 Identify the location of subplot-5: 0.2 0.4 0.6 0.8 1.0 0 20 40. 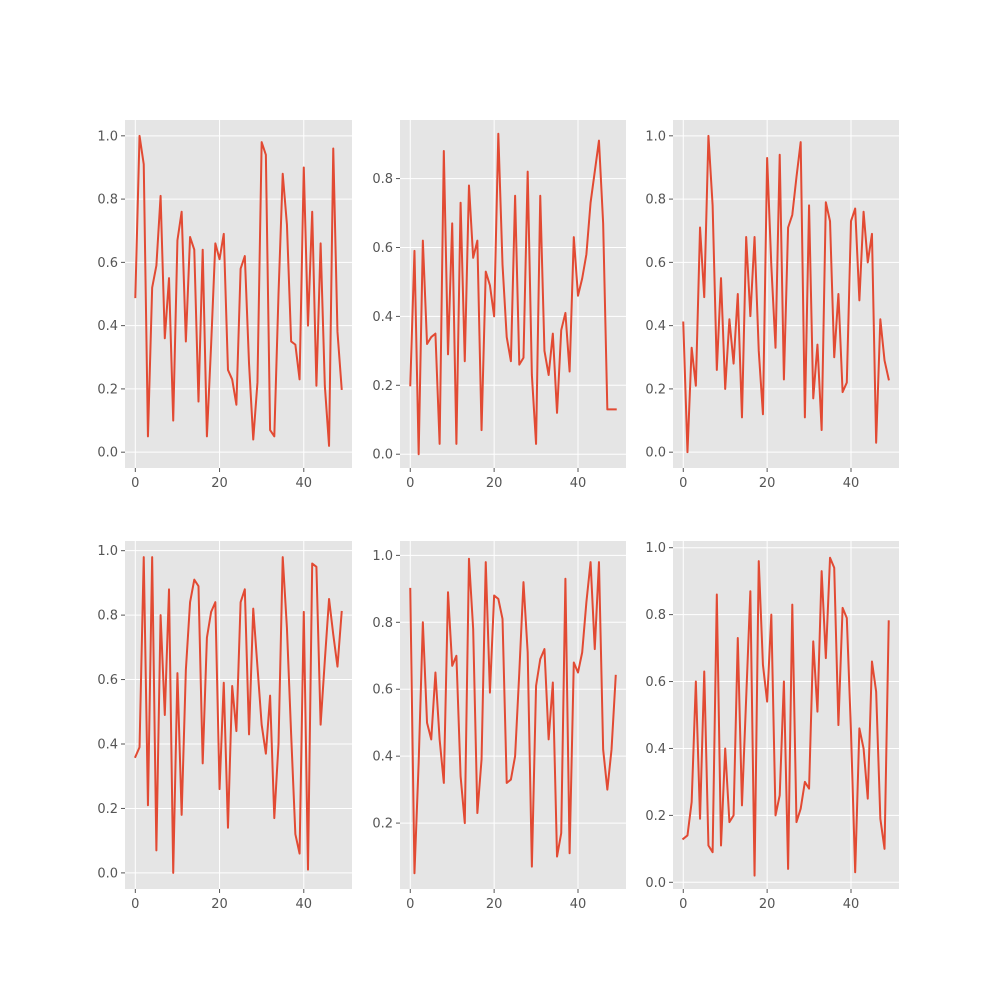
(499, 726).